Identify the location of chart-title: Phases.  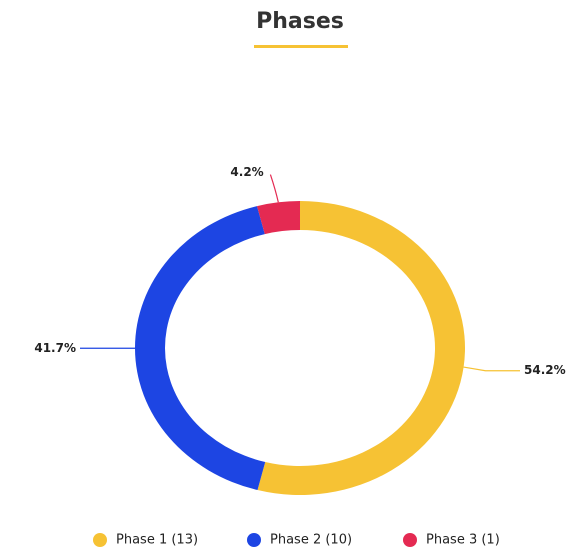
(300, 21).